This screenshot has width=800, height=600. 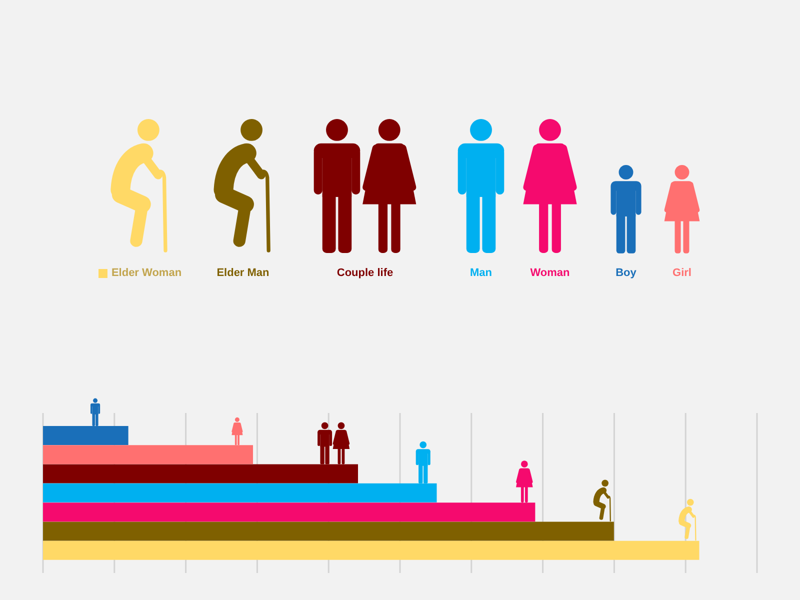 What do you see at coordinates (146, 273) in the screenshot?
I see `legend-label: Elder Woman` at bounding box center [146, 273].